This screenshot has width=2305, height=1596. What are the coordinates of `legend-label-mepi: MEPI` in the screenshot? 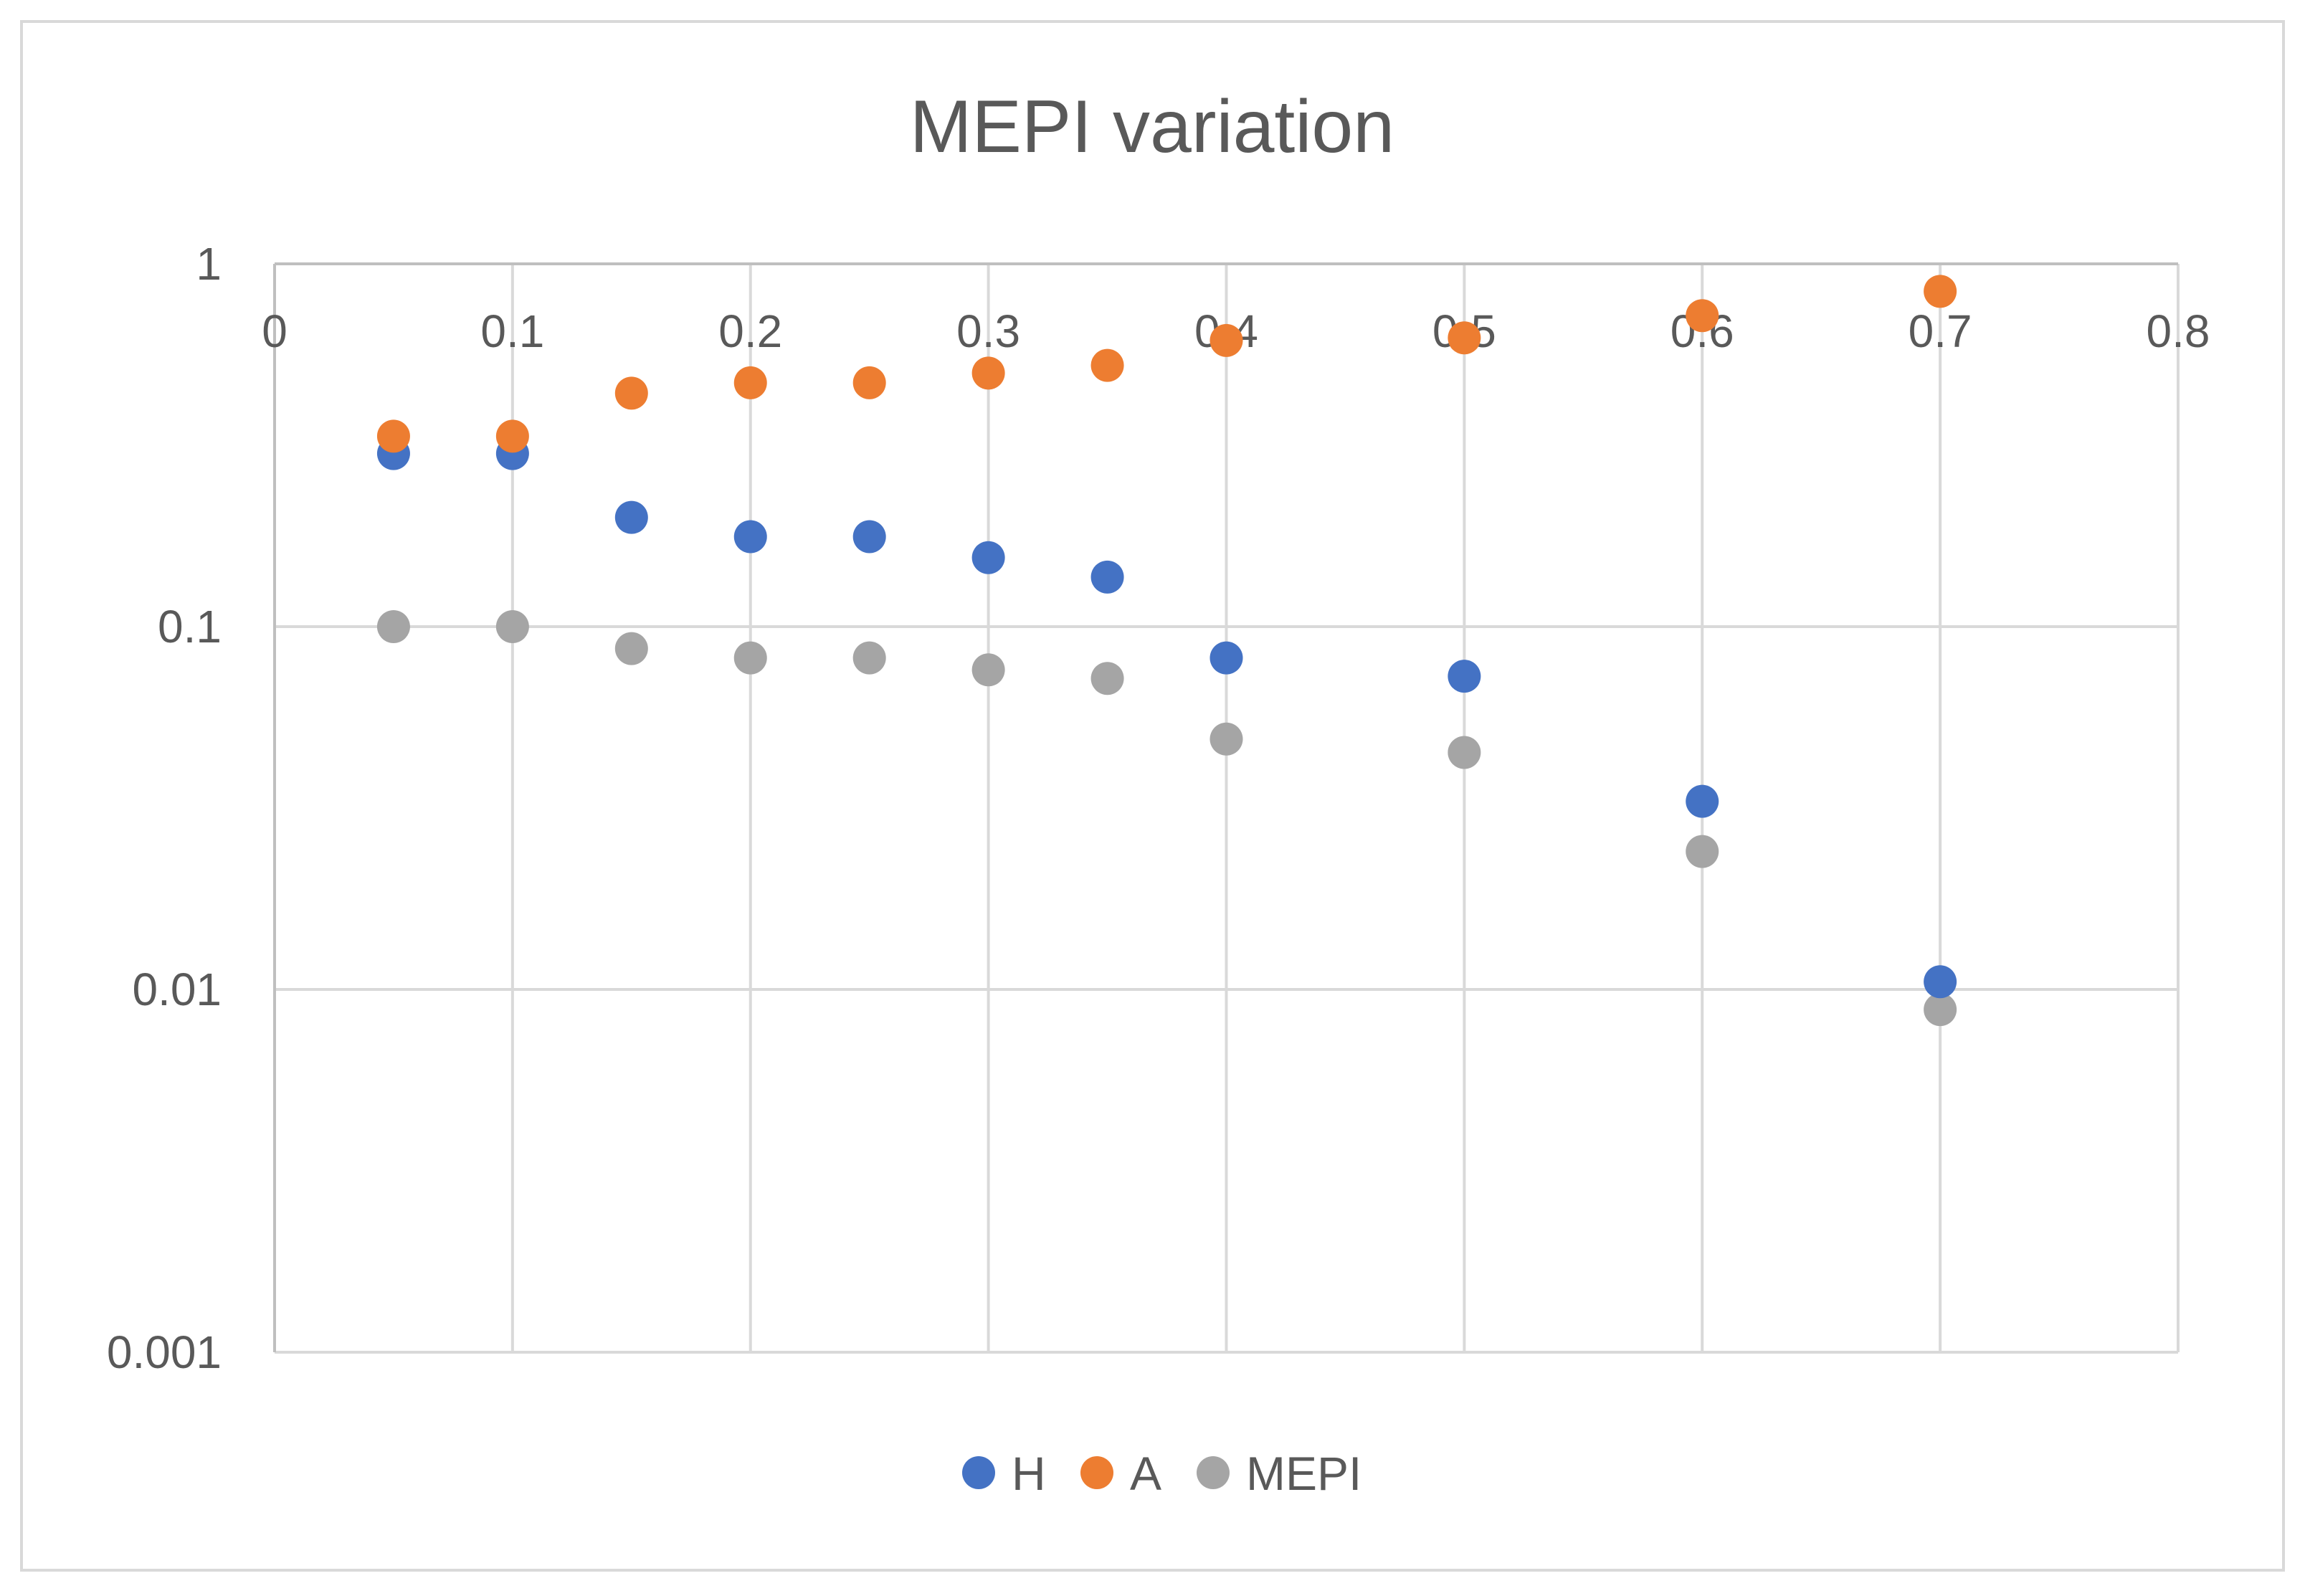 It's located at (1303, 1473).